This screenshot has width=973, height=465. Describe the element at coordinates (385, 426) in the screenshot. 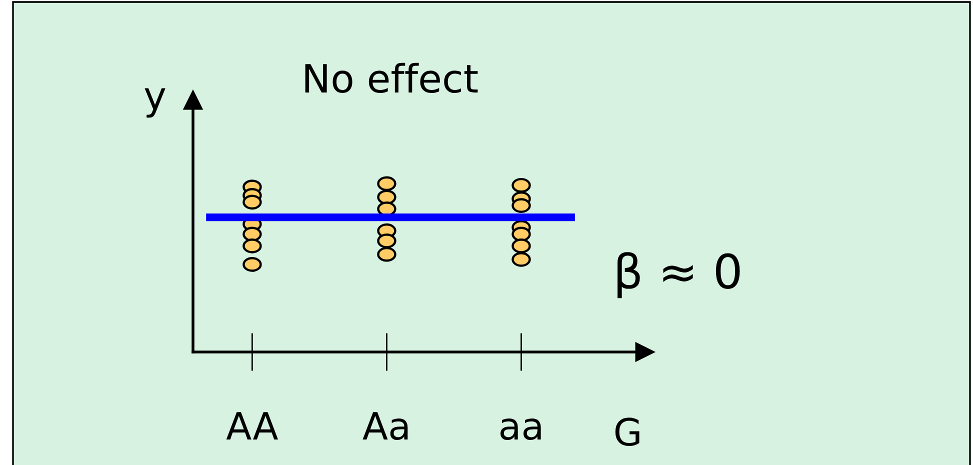

I see `x-tick-label: Aa` at that location.